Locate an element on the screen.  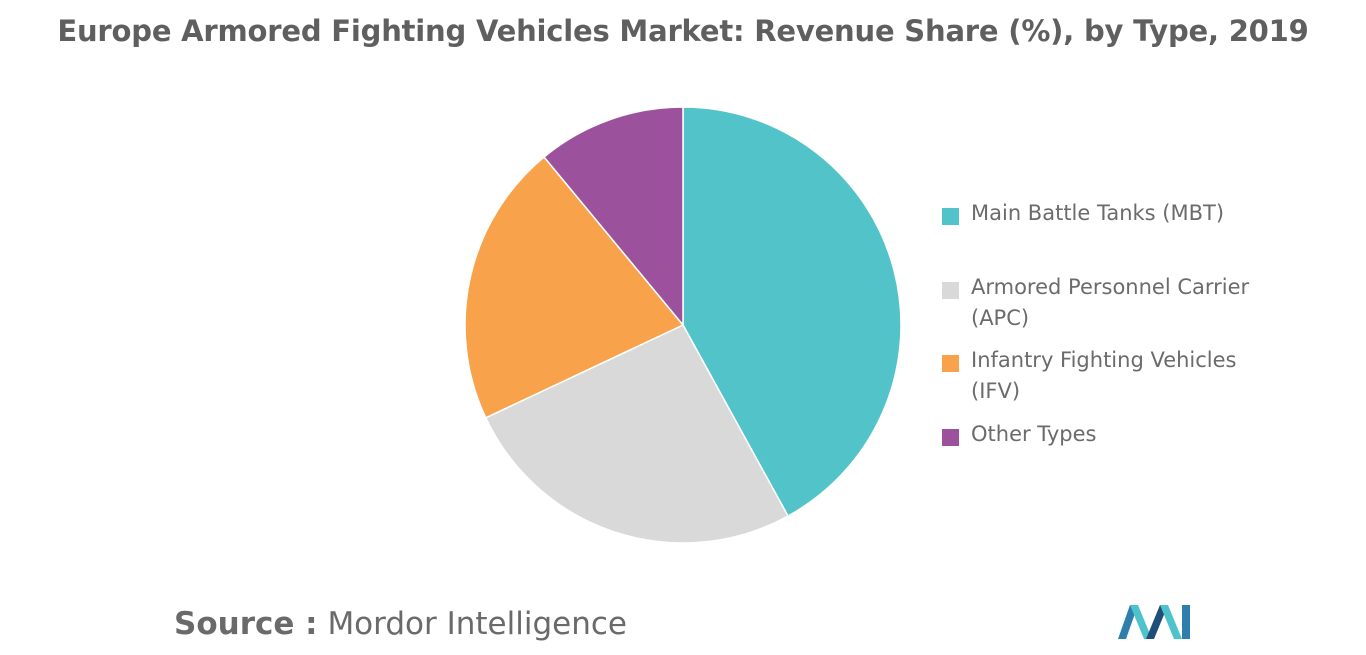
pie-slice-apc is located at coordinates (637, 434).